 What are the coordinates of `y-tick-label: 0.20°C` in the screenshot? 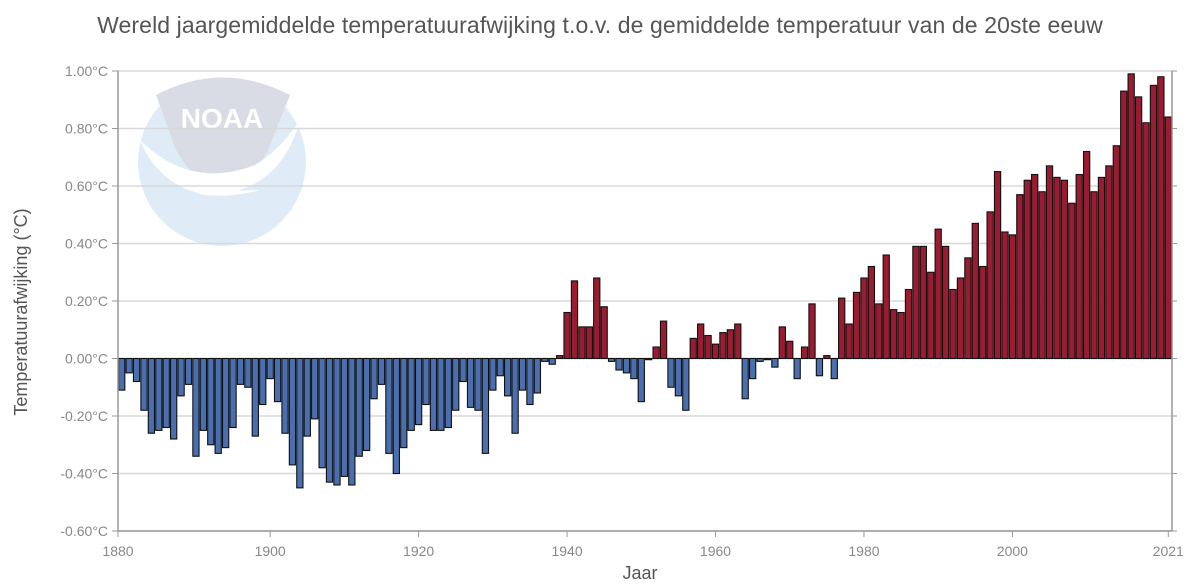 It's located at (86, 301).